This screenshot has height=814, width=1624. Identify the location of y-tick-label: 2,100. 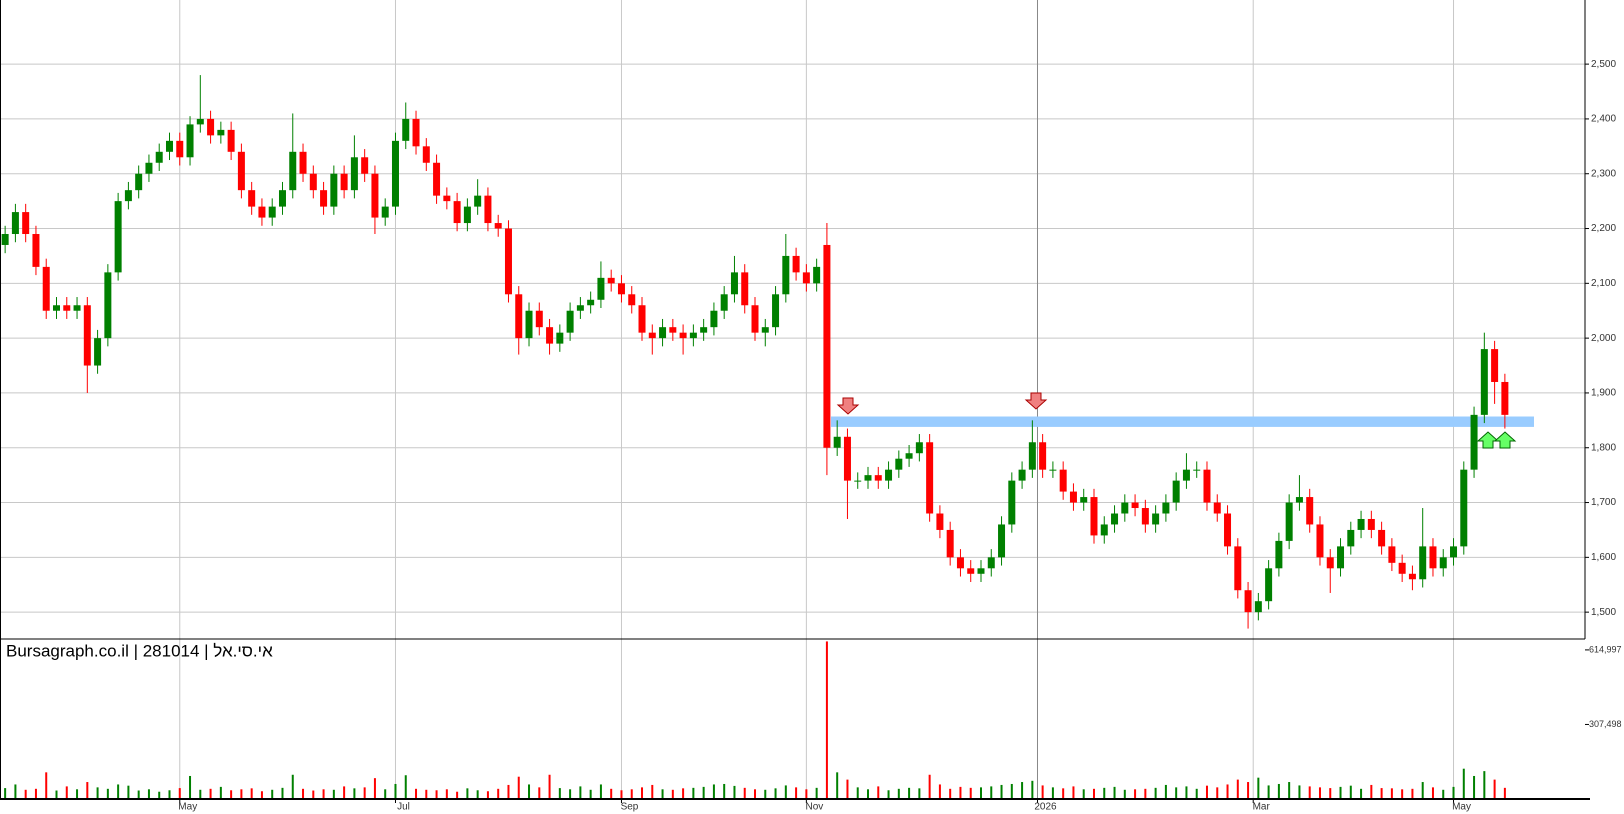
(1603, 283).